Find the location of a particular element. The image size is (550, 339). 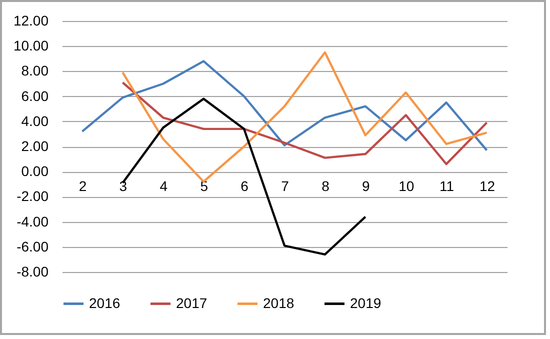

x-tick-label: 12 is located at coordinates (487, 186).